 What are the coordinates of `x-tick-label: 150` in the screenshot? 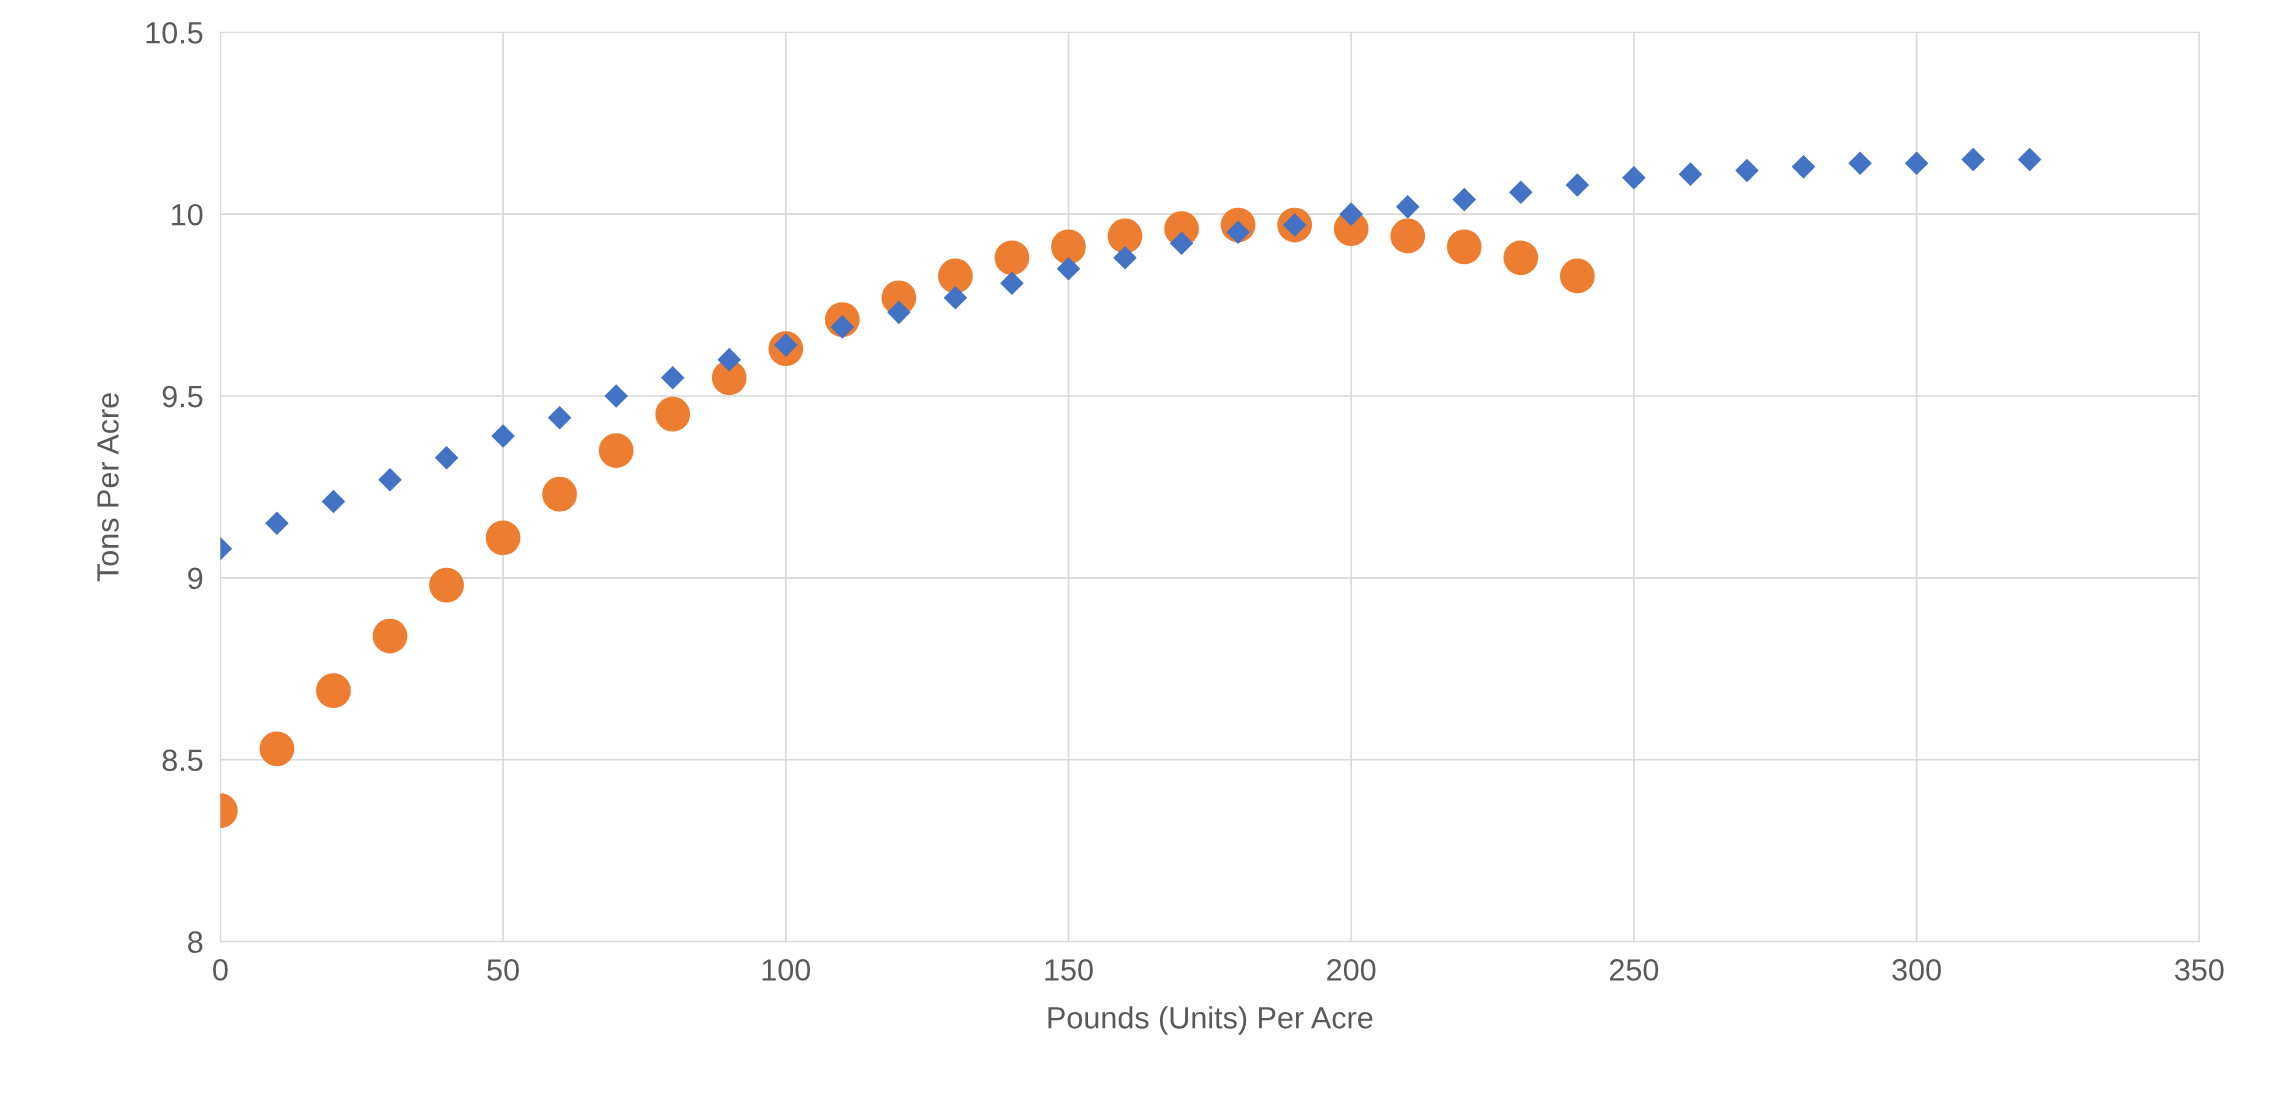 It's located at (1069, 970).